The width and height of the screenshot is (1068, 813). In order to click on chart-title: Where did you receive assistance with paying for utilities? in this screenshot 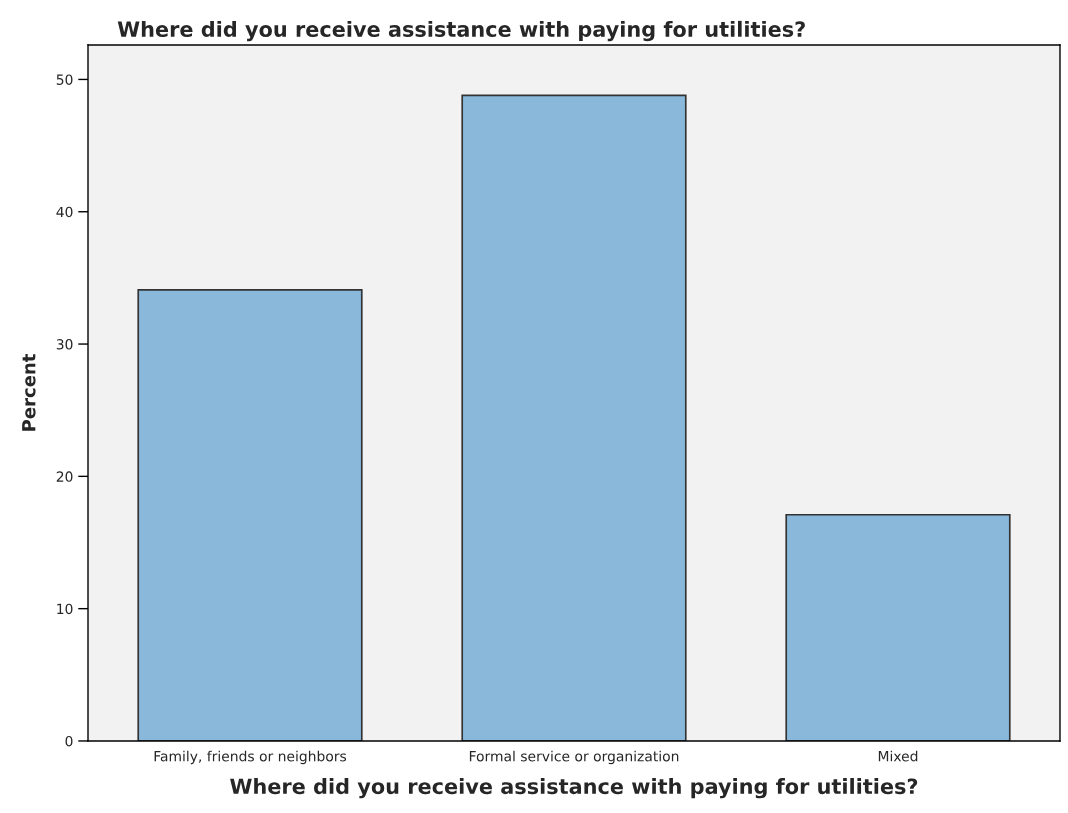, I will do `click(461, 31)`.